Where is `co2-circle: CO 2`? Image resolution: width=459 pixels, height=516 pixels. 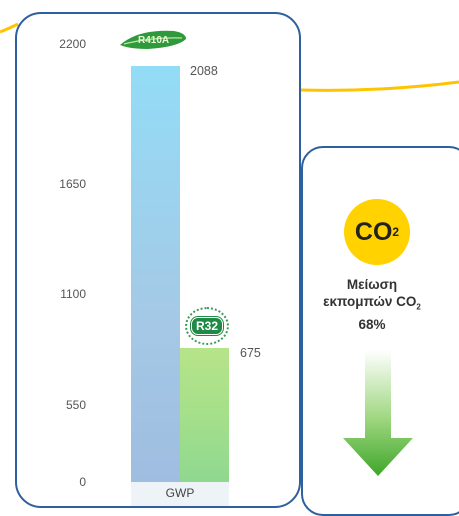 co2-circle: CO 2 is located at coordinates (377, 232).